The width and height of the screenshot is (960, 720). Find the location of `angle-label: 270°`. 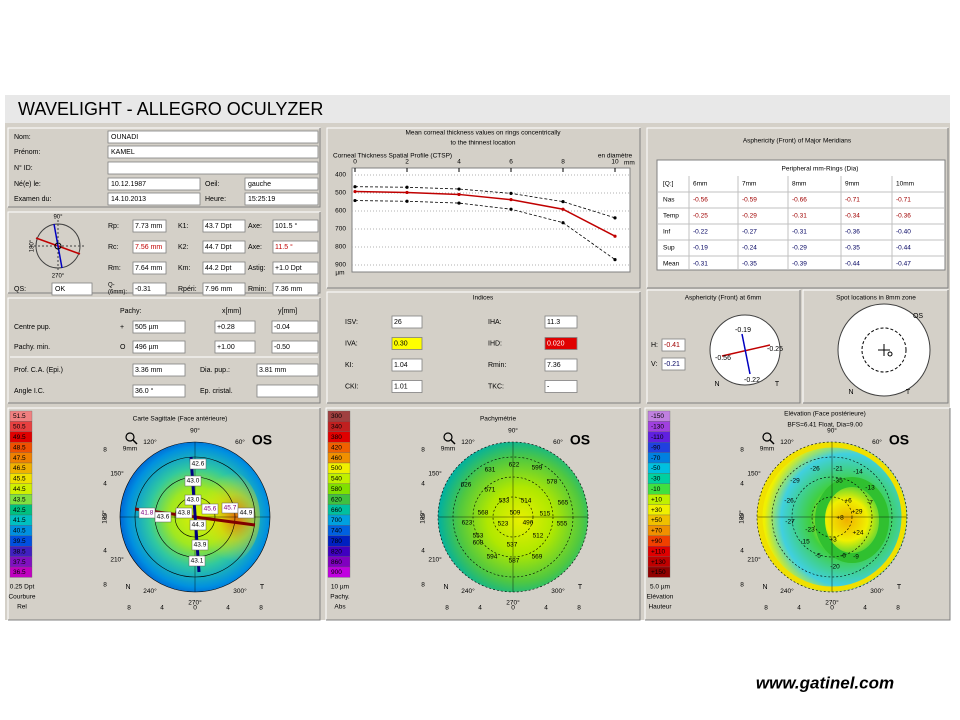

angle-label: 270° is located at coordinates (513, 603).